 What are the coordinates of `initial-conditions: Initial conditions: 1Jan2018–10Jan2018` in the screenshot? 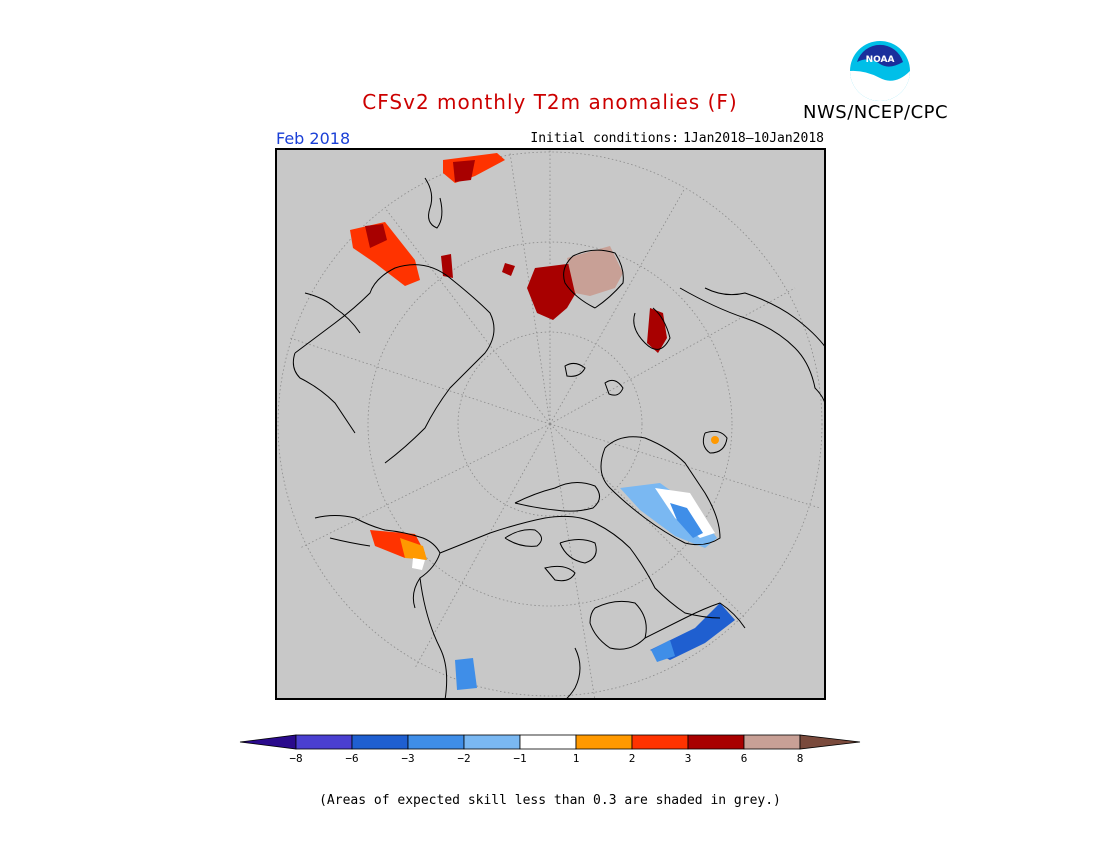 It's located at (675, 138).